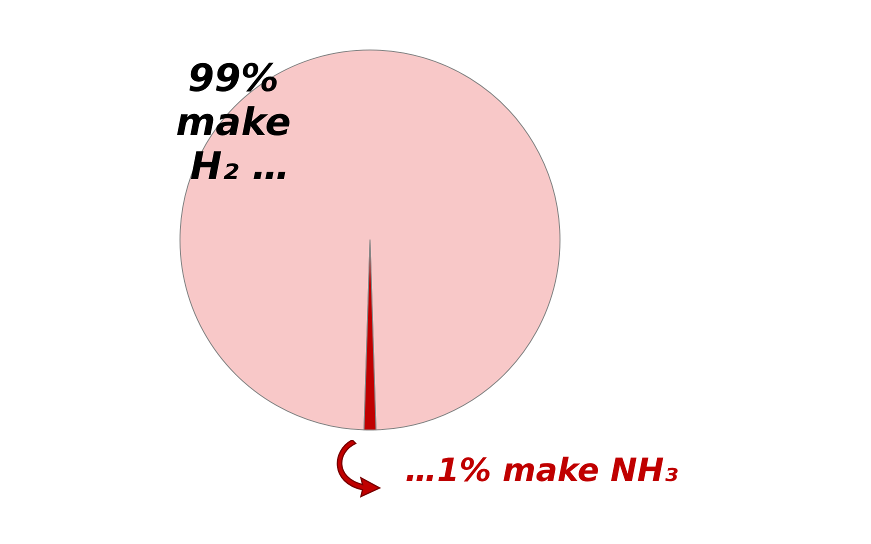  I want to click on legend-label: …1% make NH₃, so click(541, 470).